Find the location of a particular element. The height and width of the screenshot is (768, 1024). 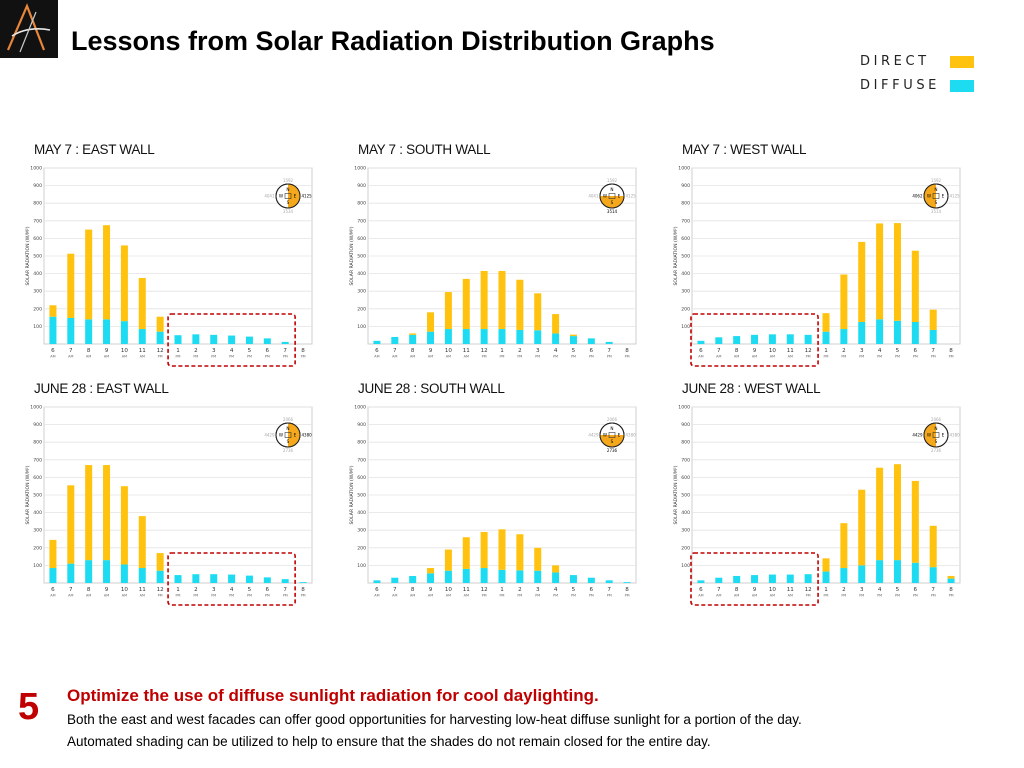

x-tick-label: 4 is located at coordinates (232, 590).